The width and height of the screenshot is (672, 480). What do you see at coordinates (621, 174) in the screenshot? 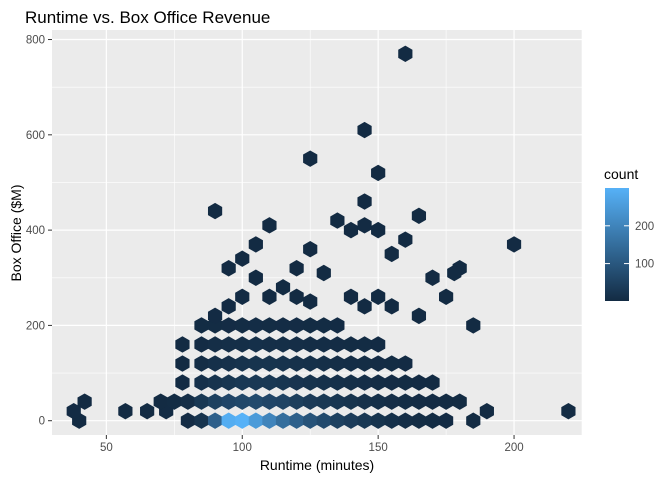
I see `legend-title: count` at bounding box center [621, 174].